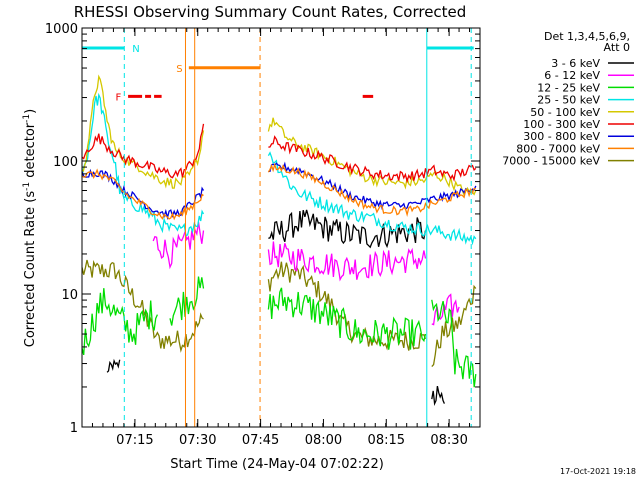 This screenshot has height=484, width=640. What do you see at coordinates (568, 87) in the screenshot?
I see `legend-label-12-25-kev: 12 - 25 keV` at bounding box center [568, 87].